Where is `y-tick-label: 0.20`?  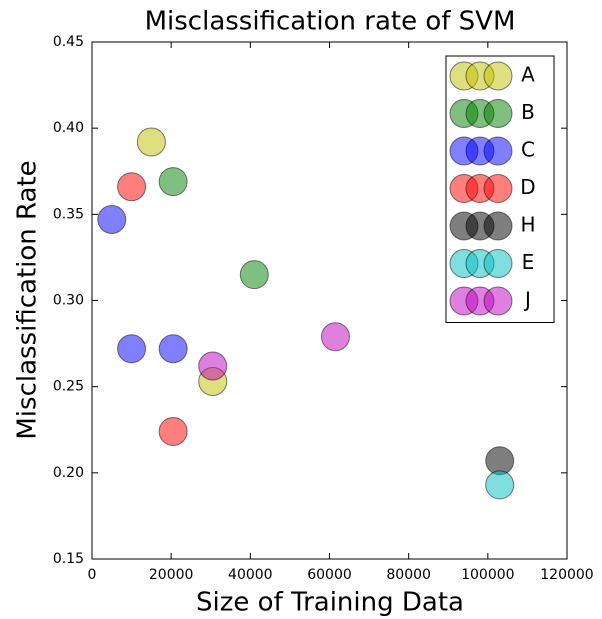
y-tick-label: 0.20 is located at coordinates (68, 473).